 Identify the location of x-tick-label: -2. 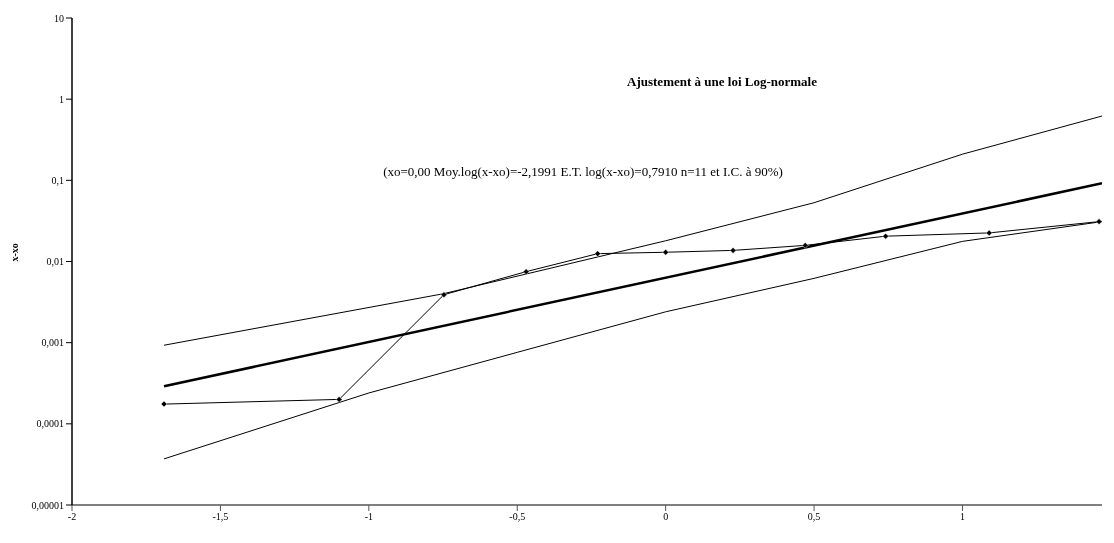
(72, 517).